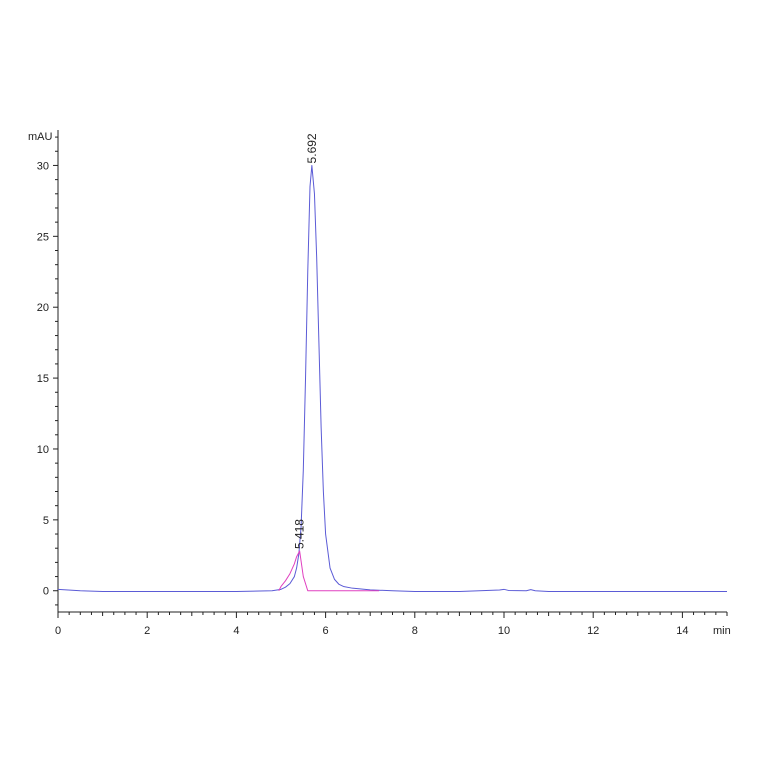 This screenshot has height=764, width=764. Describe the element at coordinates (300, 534) in the screenshot. I see `peak-label: 5.418` at that location.